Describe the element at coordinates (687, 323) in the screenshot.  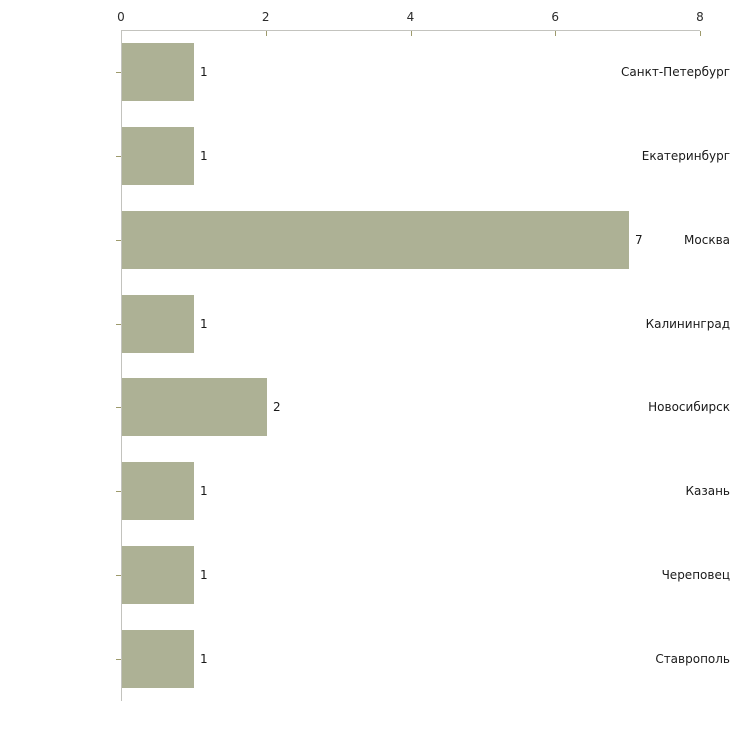
I see `category-label: Калининград` at that location.